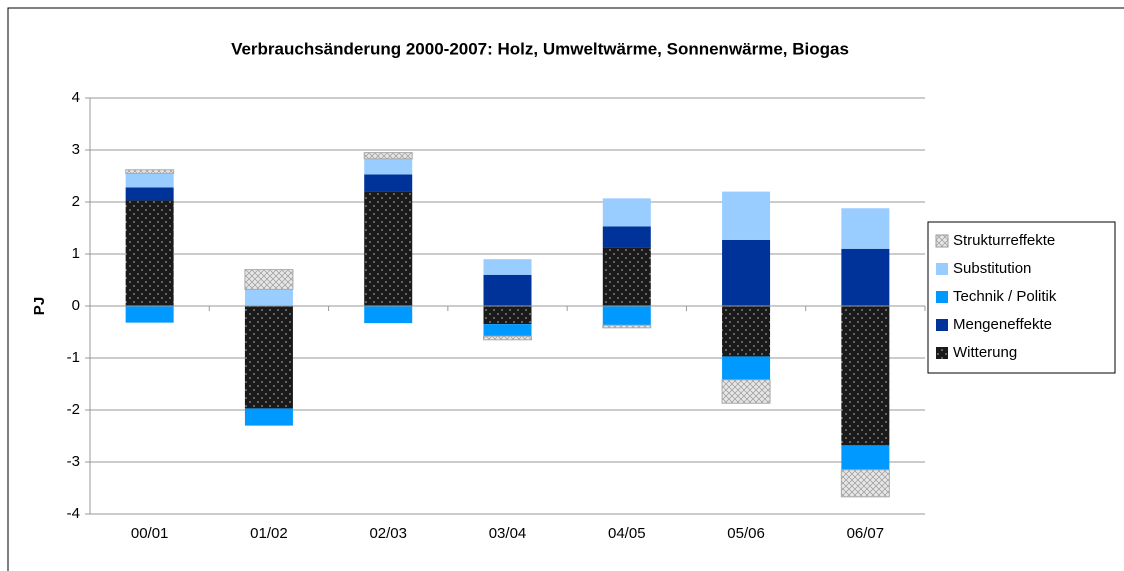  Describe the element at coordinates (73, 513) in the screenshot. I see `y-tick-label: -4` at that location.